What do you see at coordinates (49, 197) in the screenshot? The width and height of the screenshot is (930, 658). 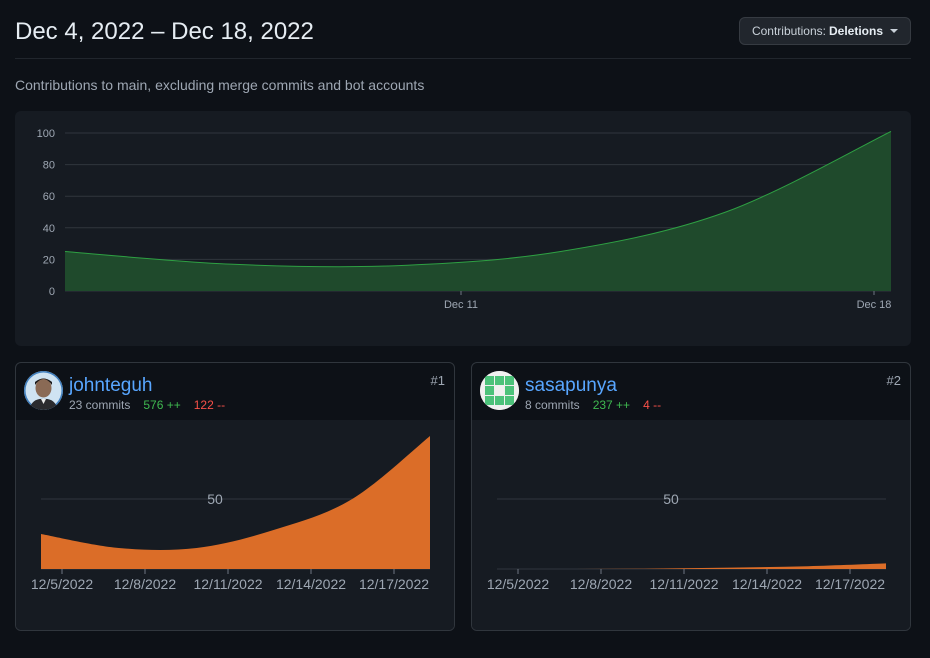 I see `y-tick-label: 60` at bounding box center [49, 197].